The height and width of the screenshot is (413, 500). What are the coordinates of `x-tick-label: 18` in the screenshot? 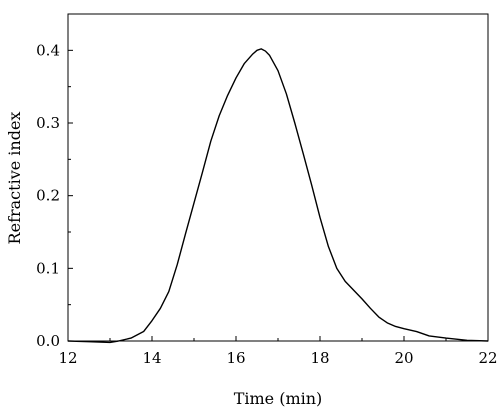 It's located at (319, 358).